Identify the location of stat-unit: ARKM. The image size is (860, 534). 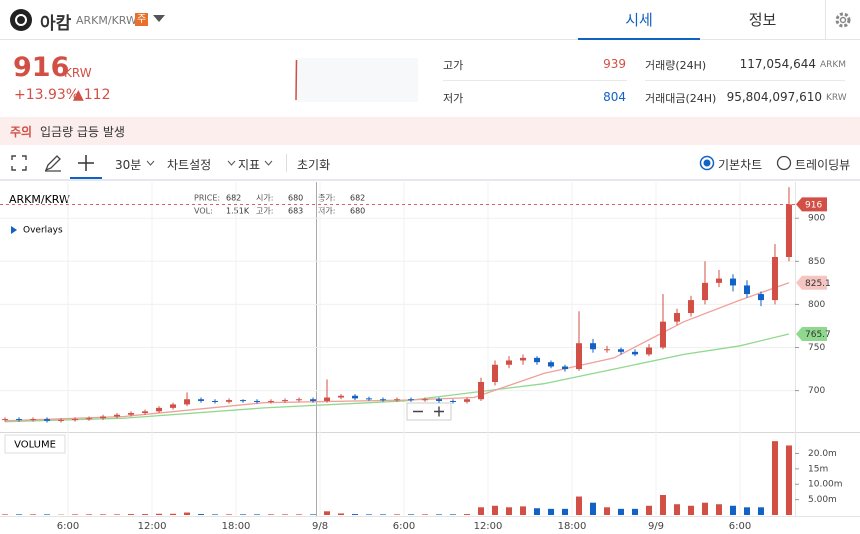
(833, 65).